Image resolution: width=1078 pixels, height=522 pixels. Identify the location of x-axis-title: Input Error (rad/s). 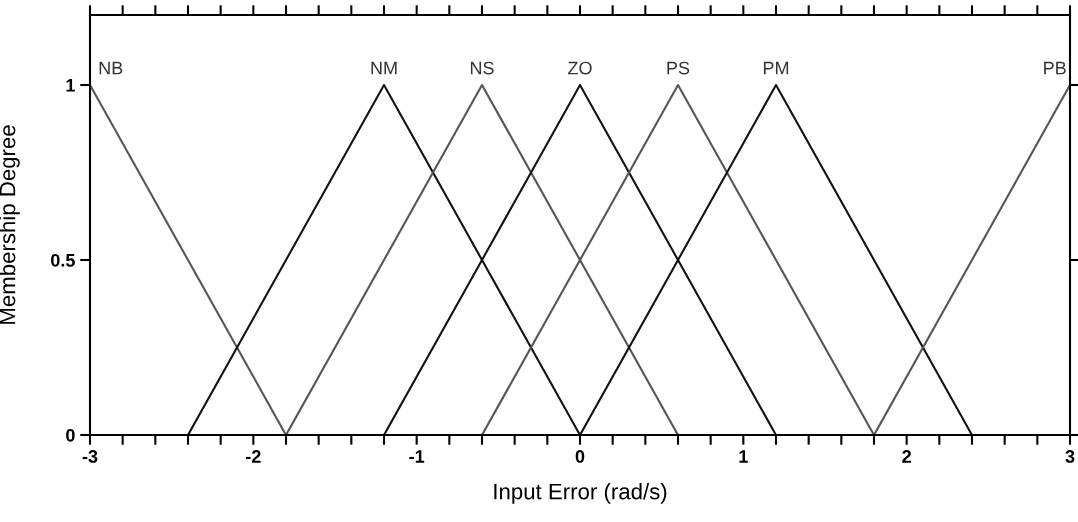
(580, 493).